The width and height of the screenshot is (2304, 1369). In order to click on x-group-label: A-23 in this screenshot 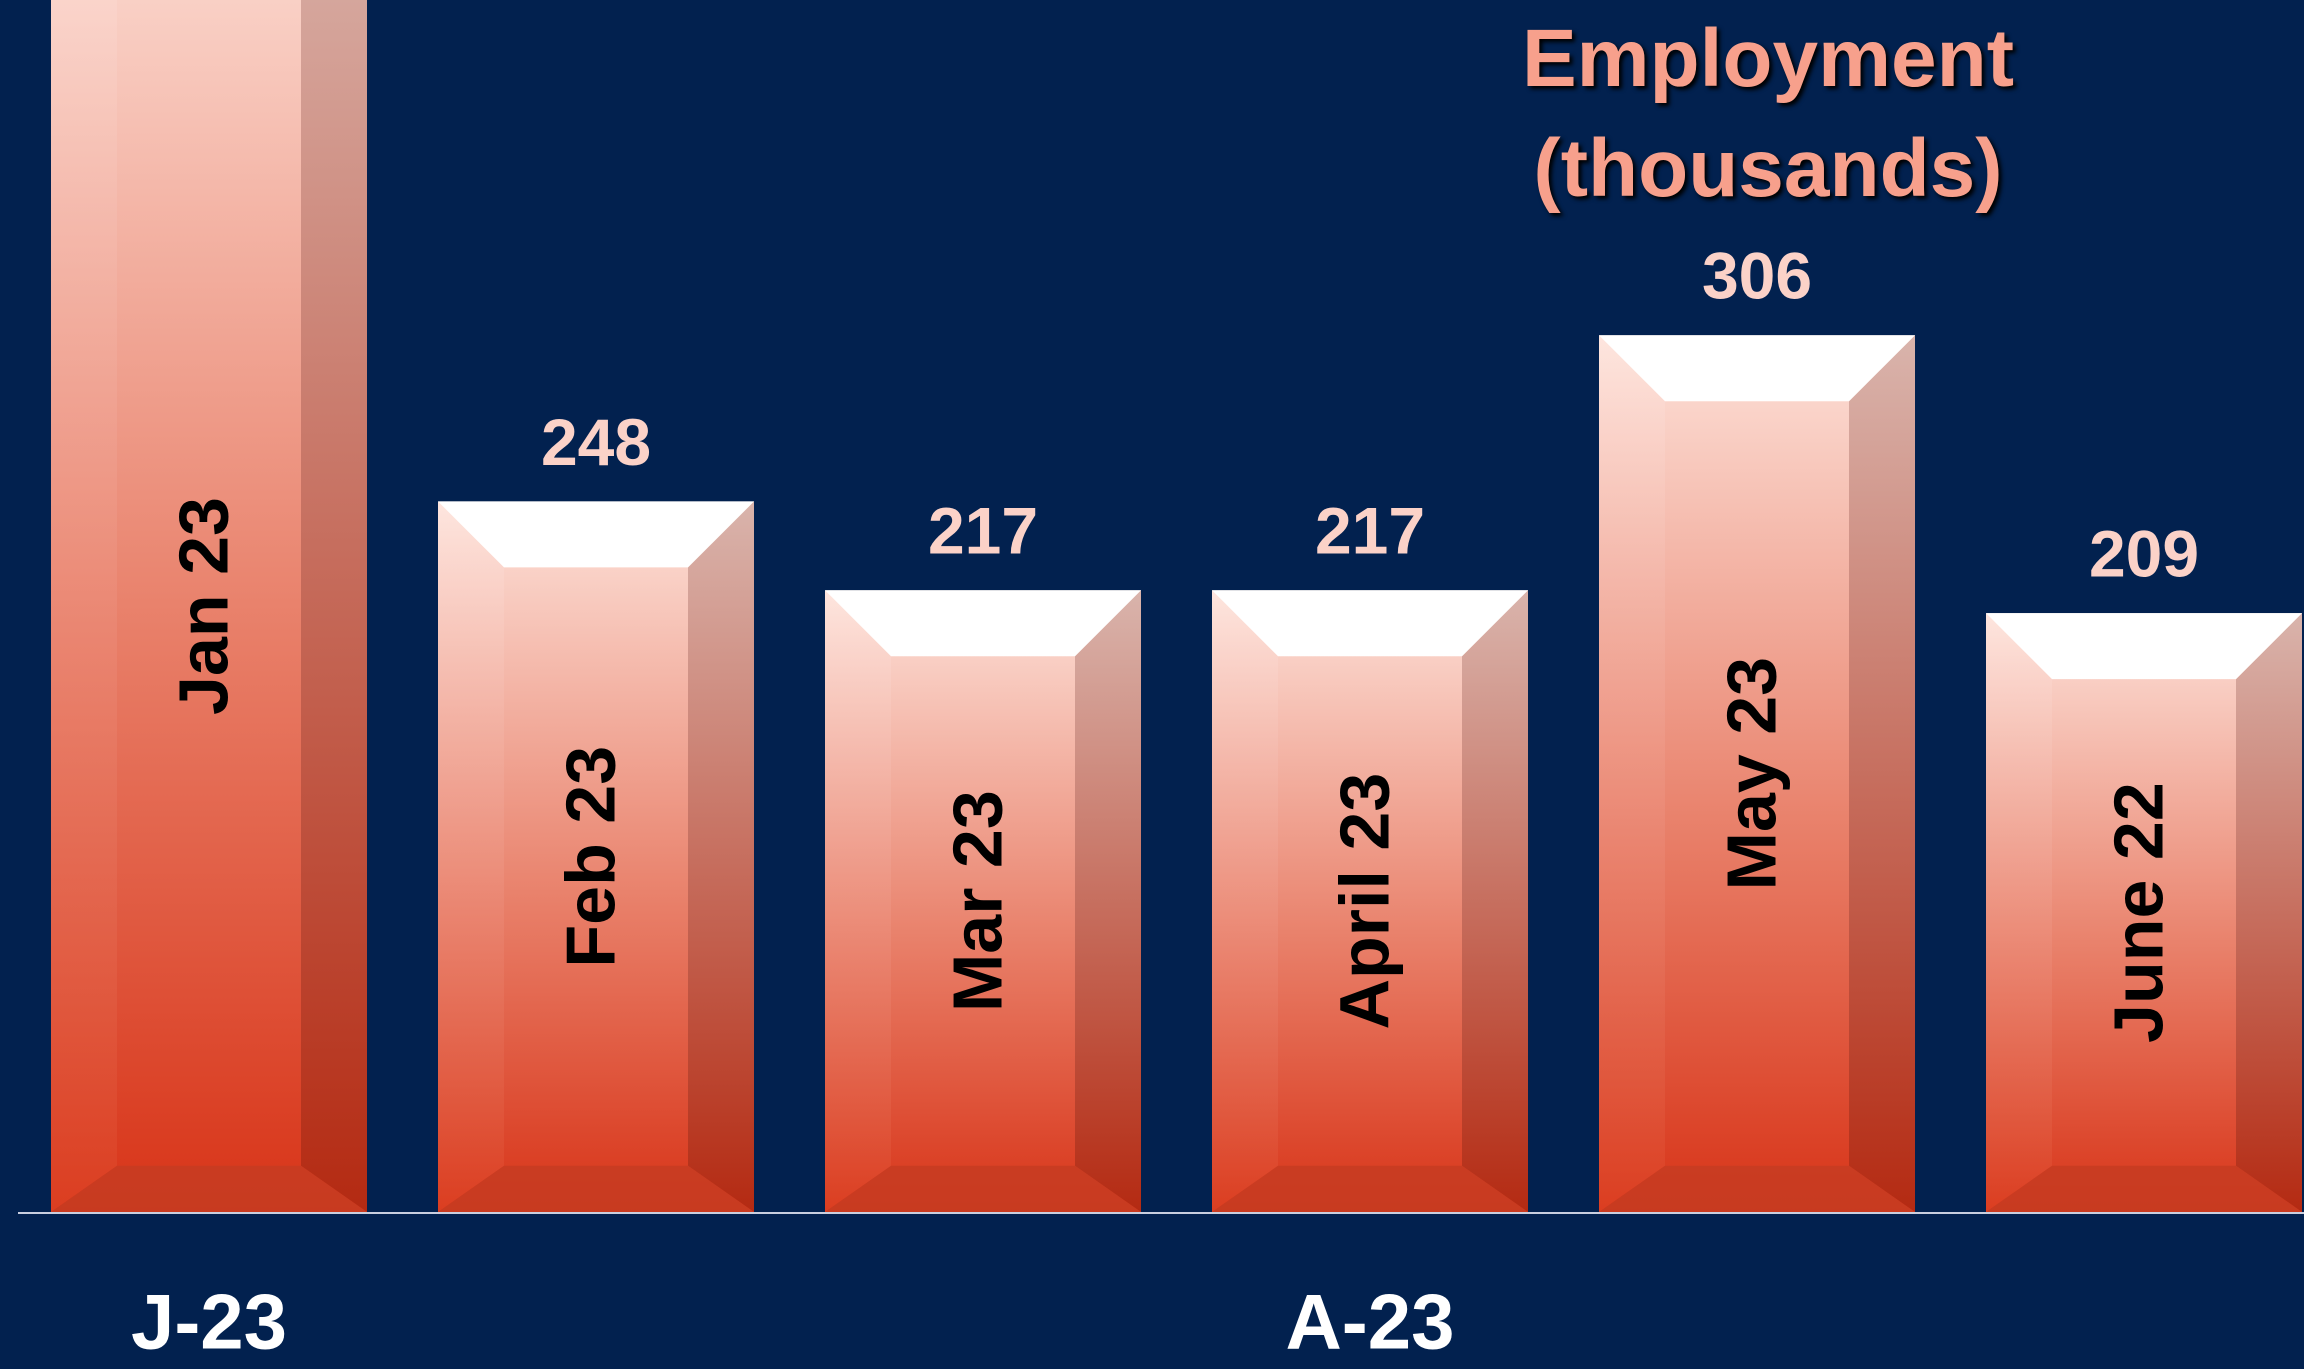, I will do `click(1369, 1322)`.